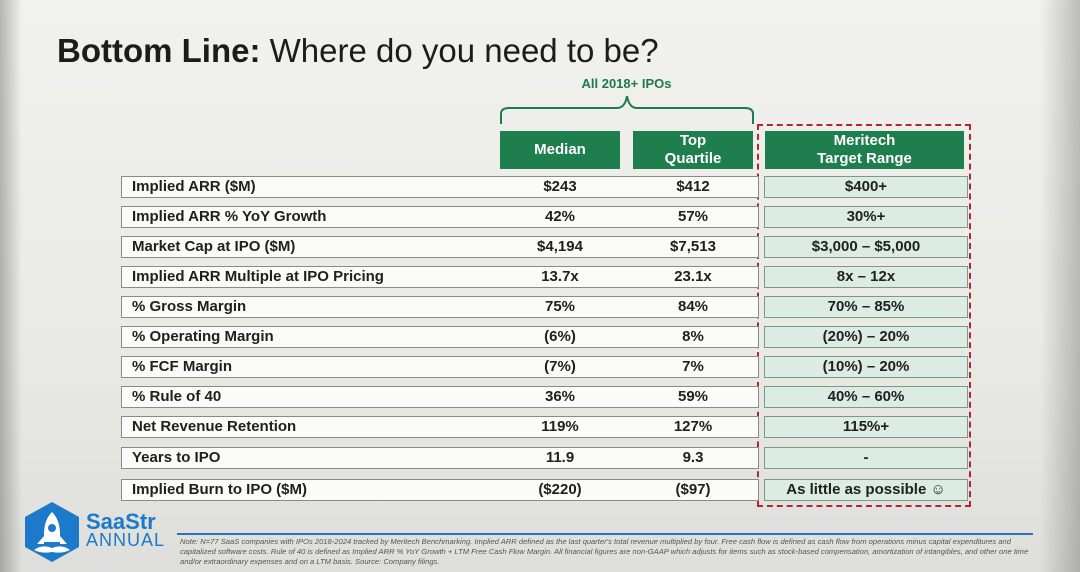 The image size is (1080, 572). Describe the element at coordinates (866, 187) in the screenshot. I see `target-range-cell: $400+` at that location.